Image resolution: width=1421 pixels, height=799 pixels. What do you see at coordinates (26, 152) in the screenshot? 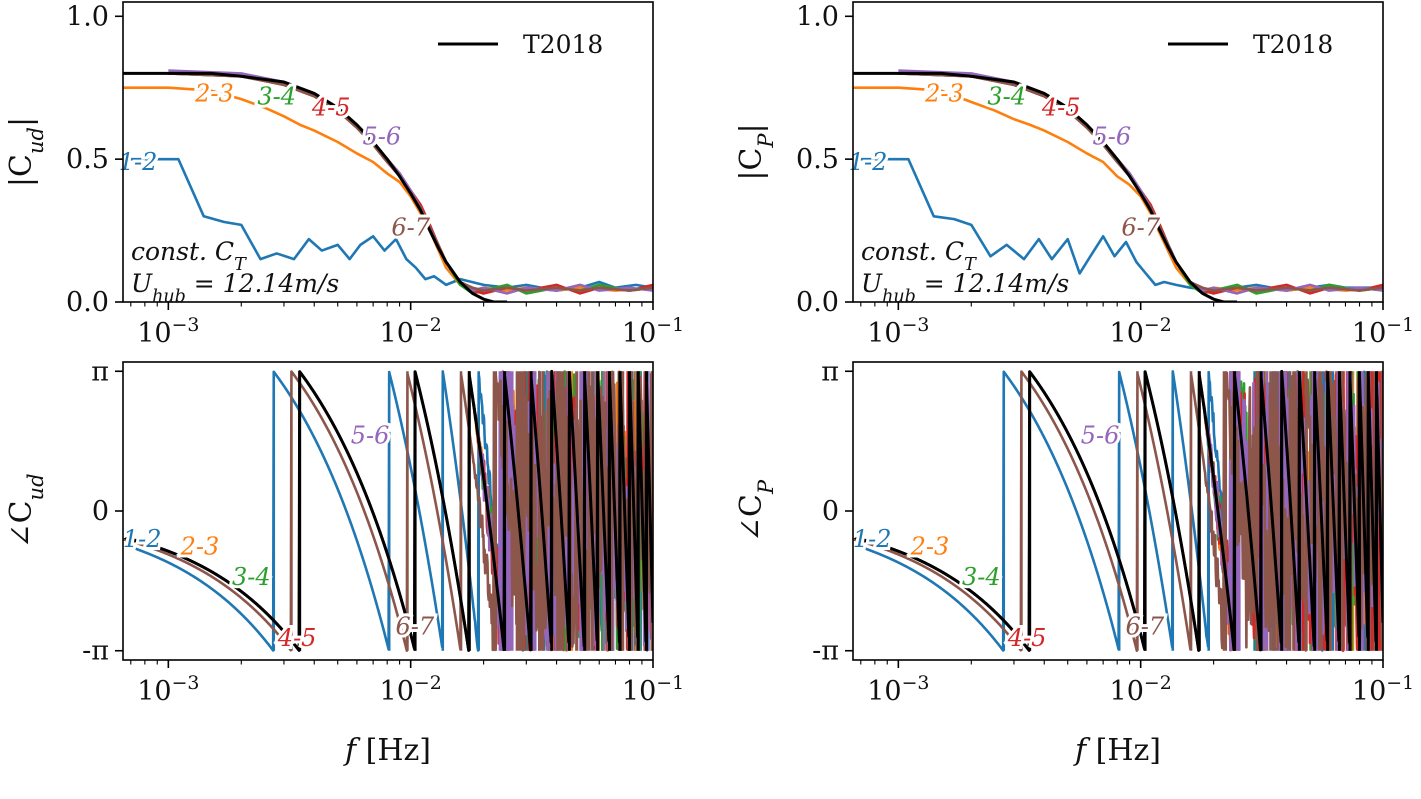
I see `y-axis-label: |Cud|` at bounding box center [26, 152].